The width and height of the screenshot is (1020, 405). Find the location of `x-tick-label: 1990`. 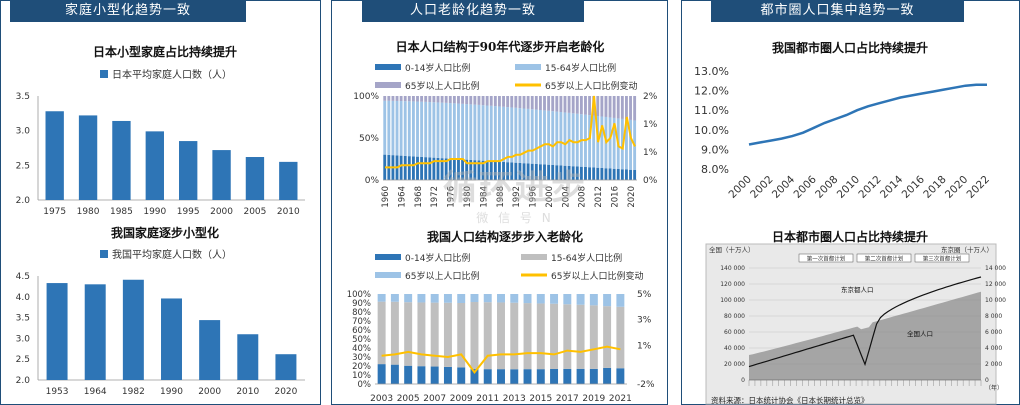

x-tick-label: 1990 is located at coordinates (171, 392).